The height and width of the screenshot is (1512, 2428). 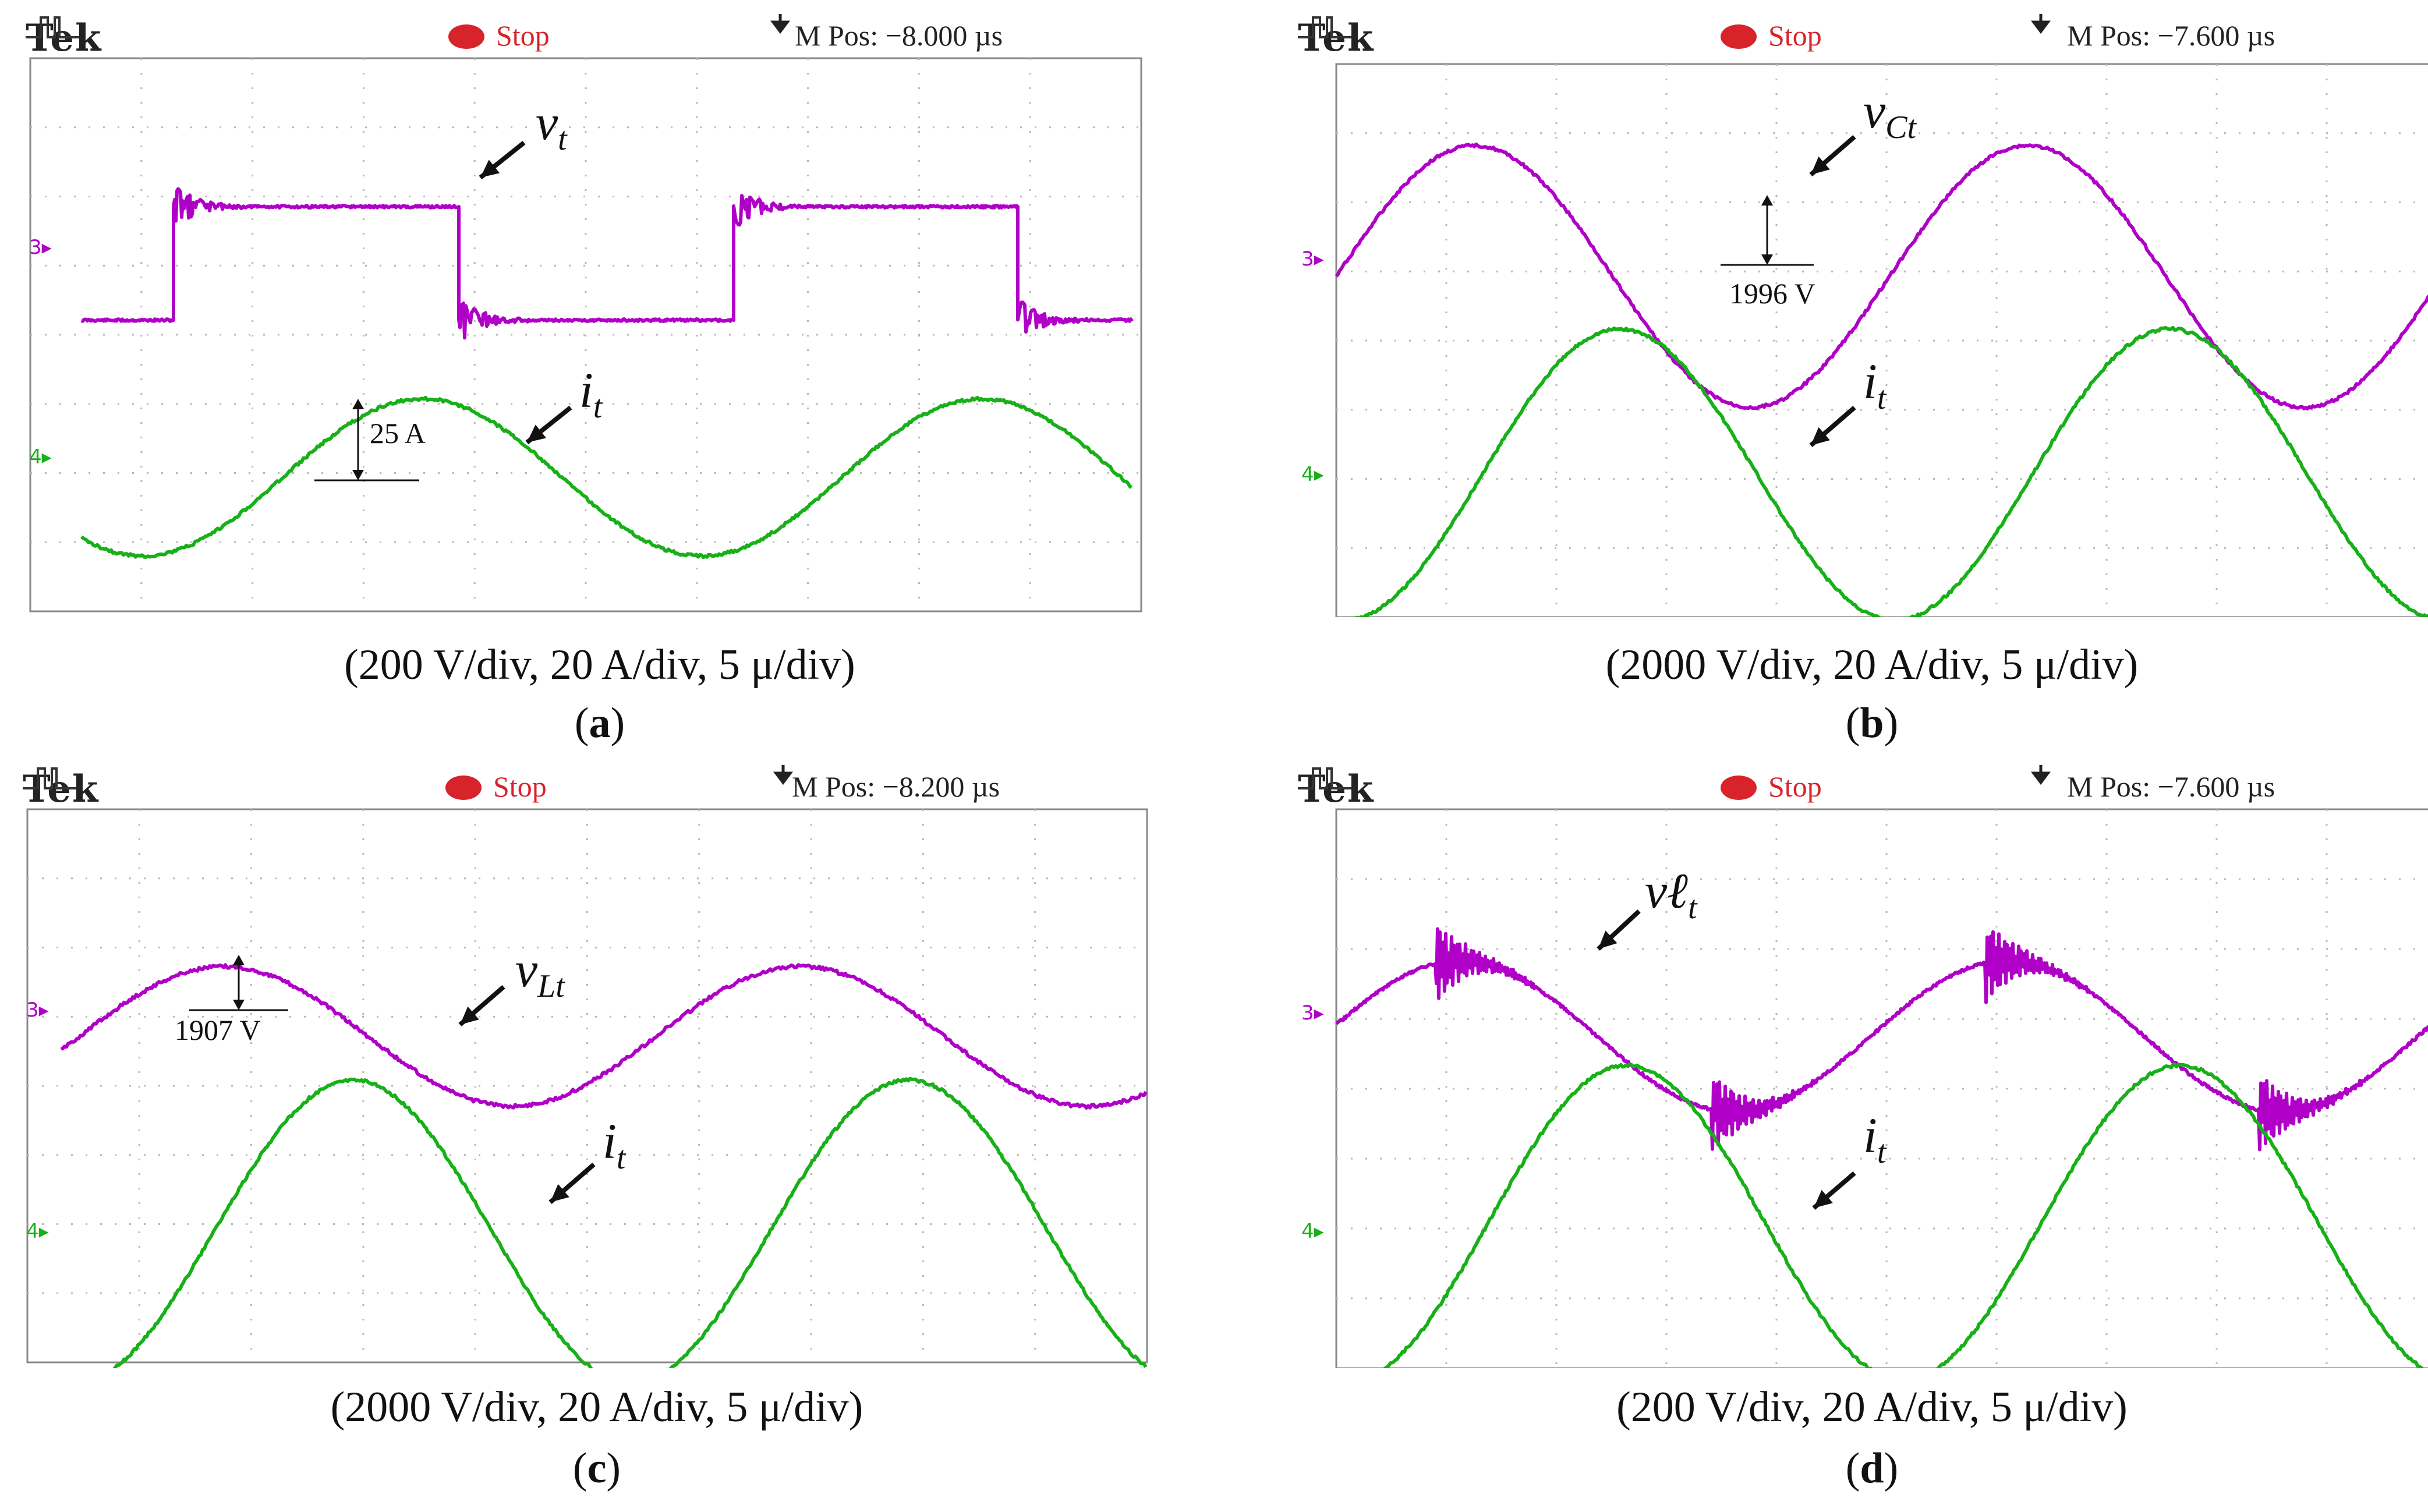 What do you see at coordinates (1872, 1407) in the screenshot?
I see `caption-d: (200 V/div, 20 A/div, 5 μ/div)` at bounding box center [1872, 1407].